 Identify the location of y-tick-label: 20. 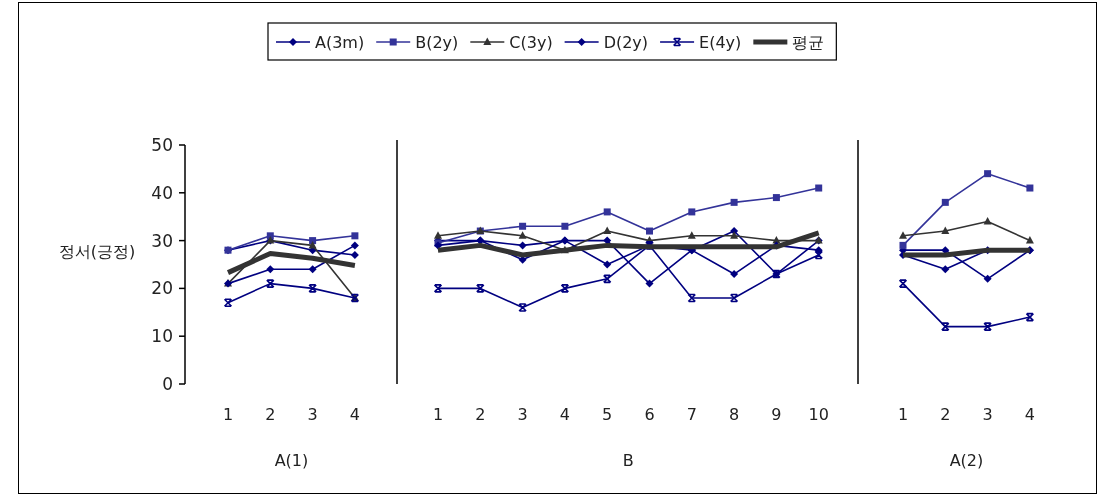
(162, 288).